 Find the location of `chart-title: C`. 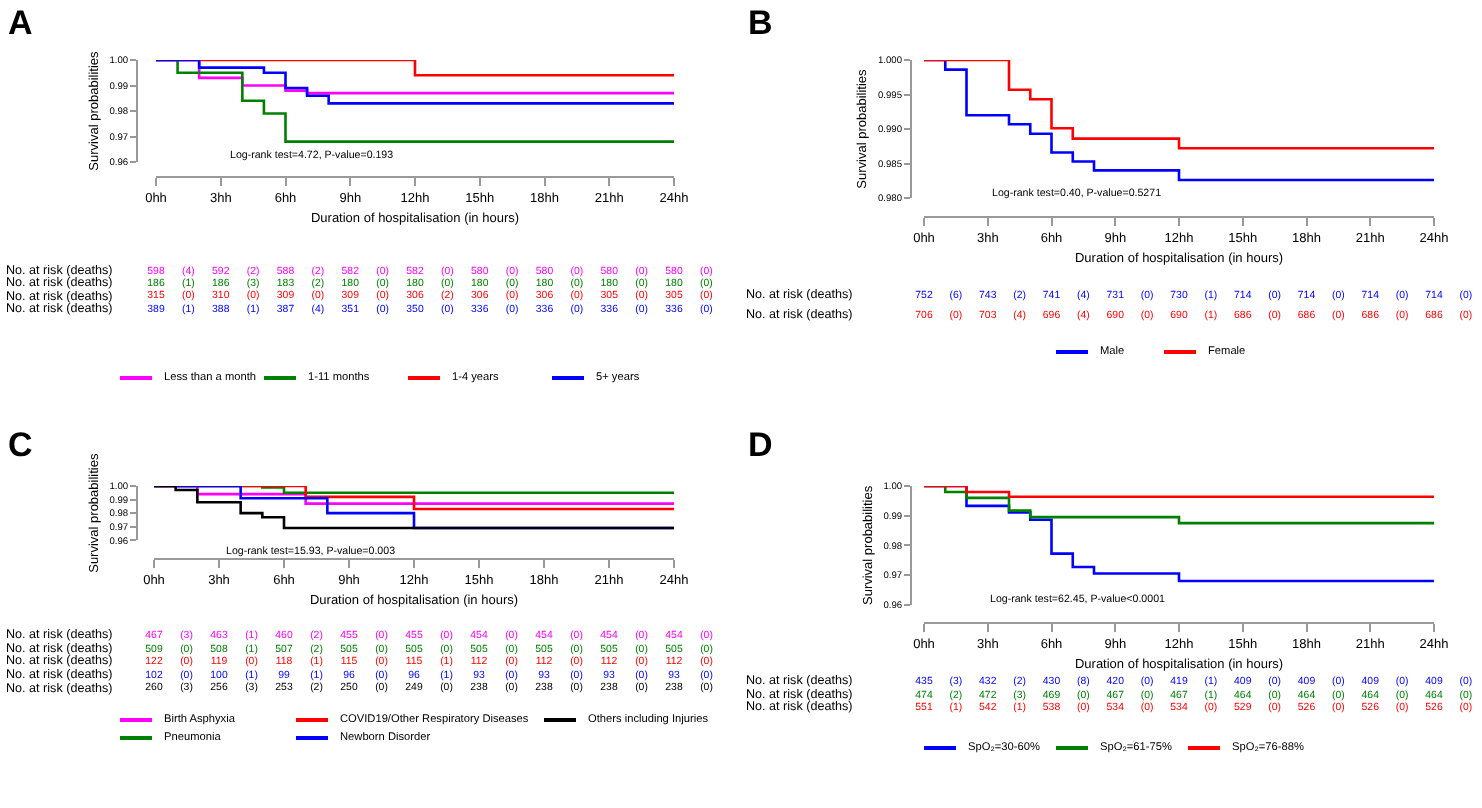

chart-title: C is located at coordinates (20, 446).